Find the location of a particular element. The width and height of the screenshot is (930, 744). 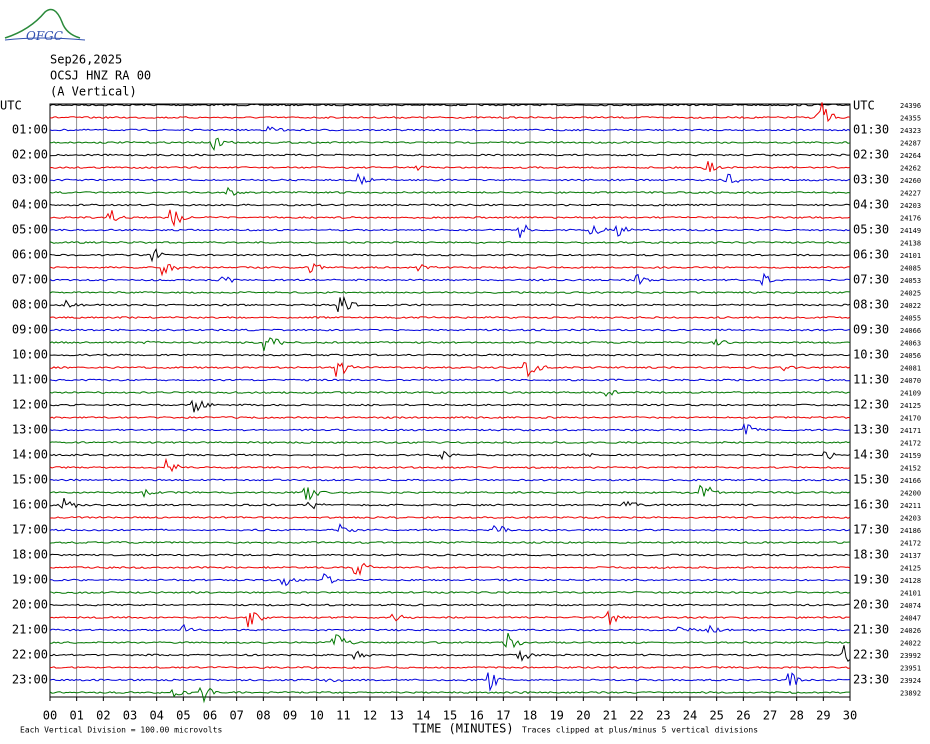

component: (A Vertical) is located at coordinates (93, 92).